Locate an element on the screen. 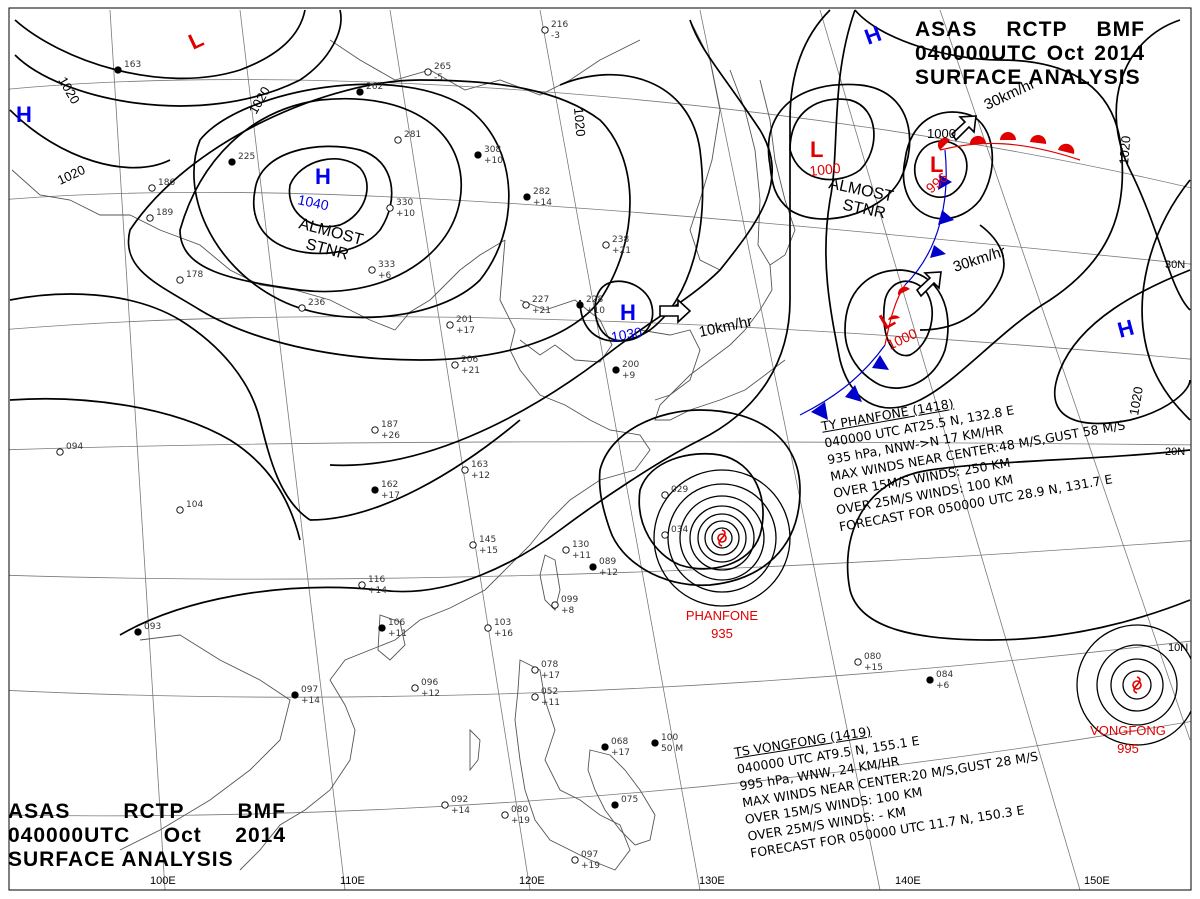 The width and height of the screenshot is (1200, 899). station-plot: 103+16 is located at coordinates (498, 628).